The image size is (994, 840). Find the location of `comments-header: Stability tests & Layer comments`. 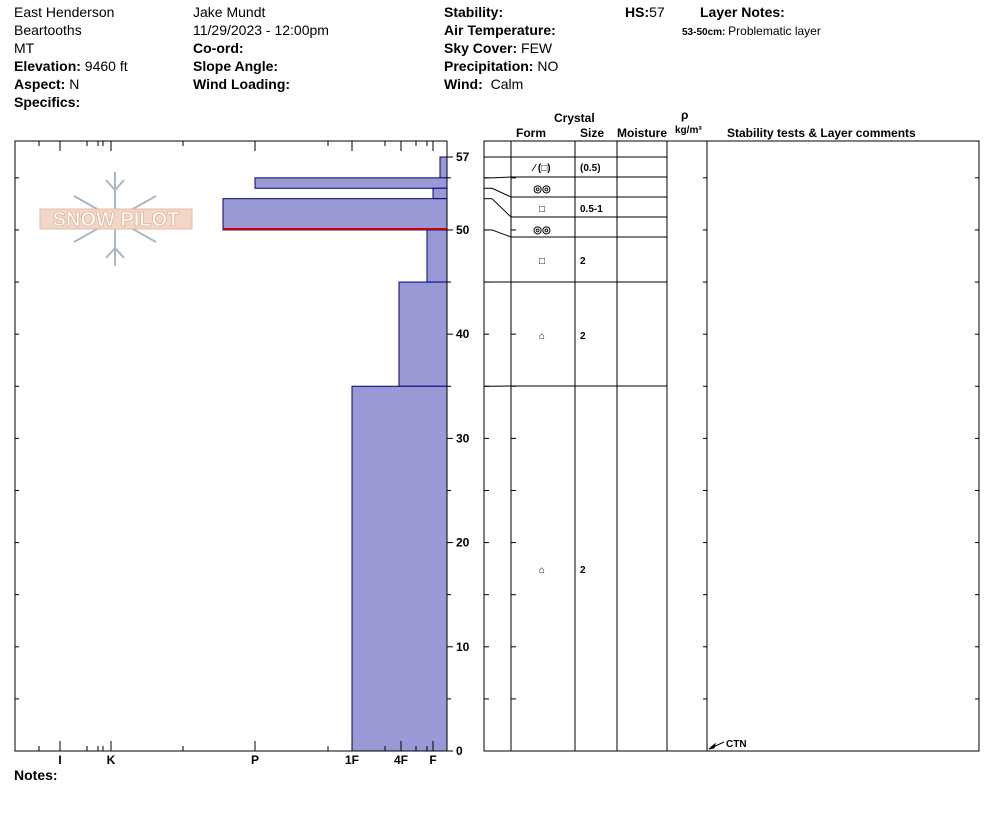

comments-header: Stability tests & Layer comments is located at coordinates (821, 133).